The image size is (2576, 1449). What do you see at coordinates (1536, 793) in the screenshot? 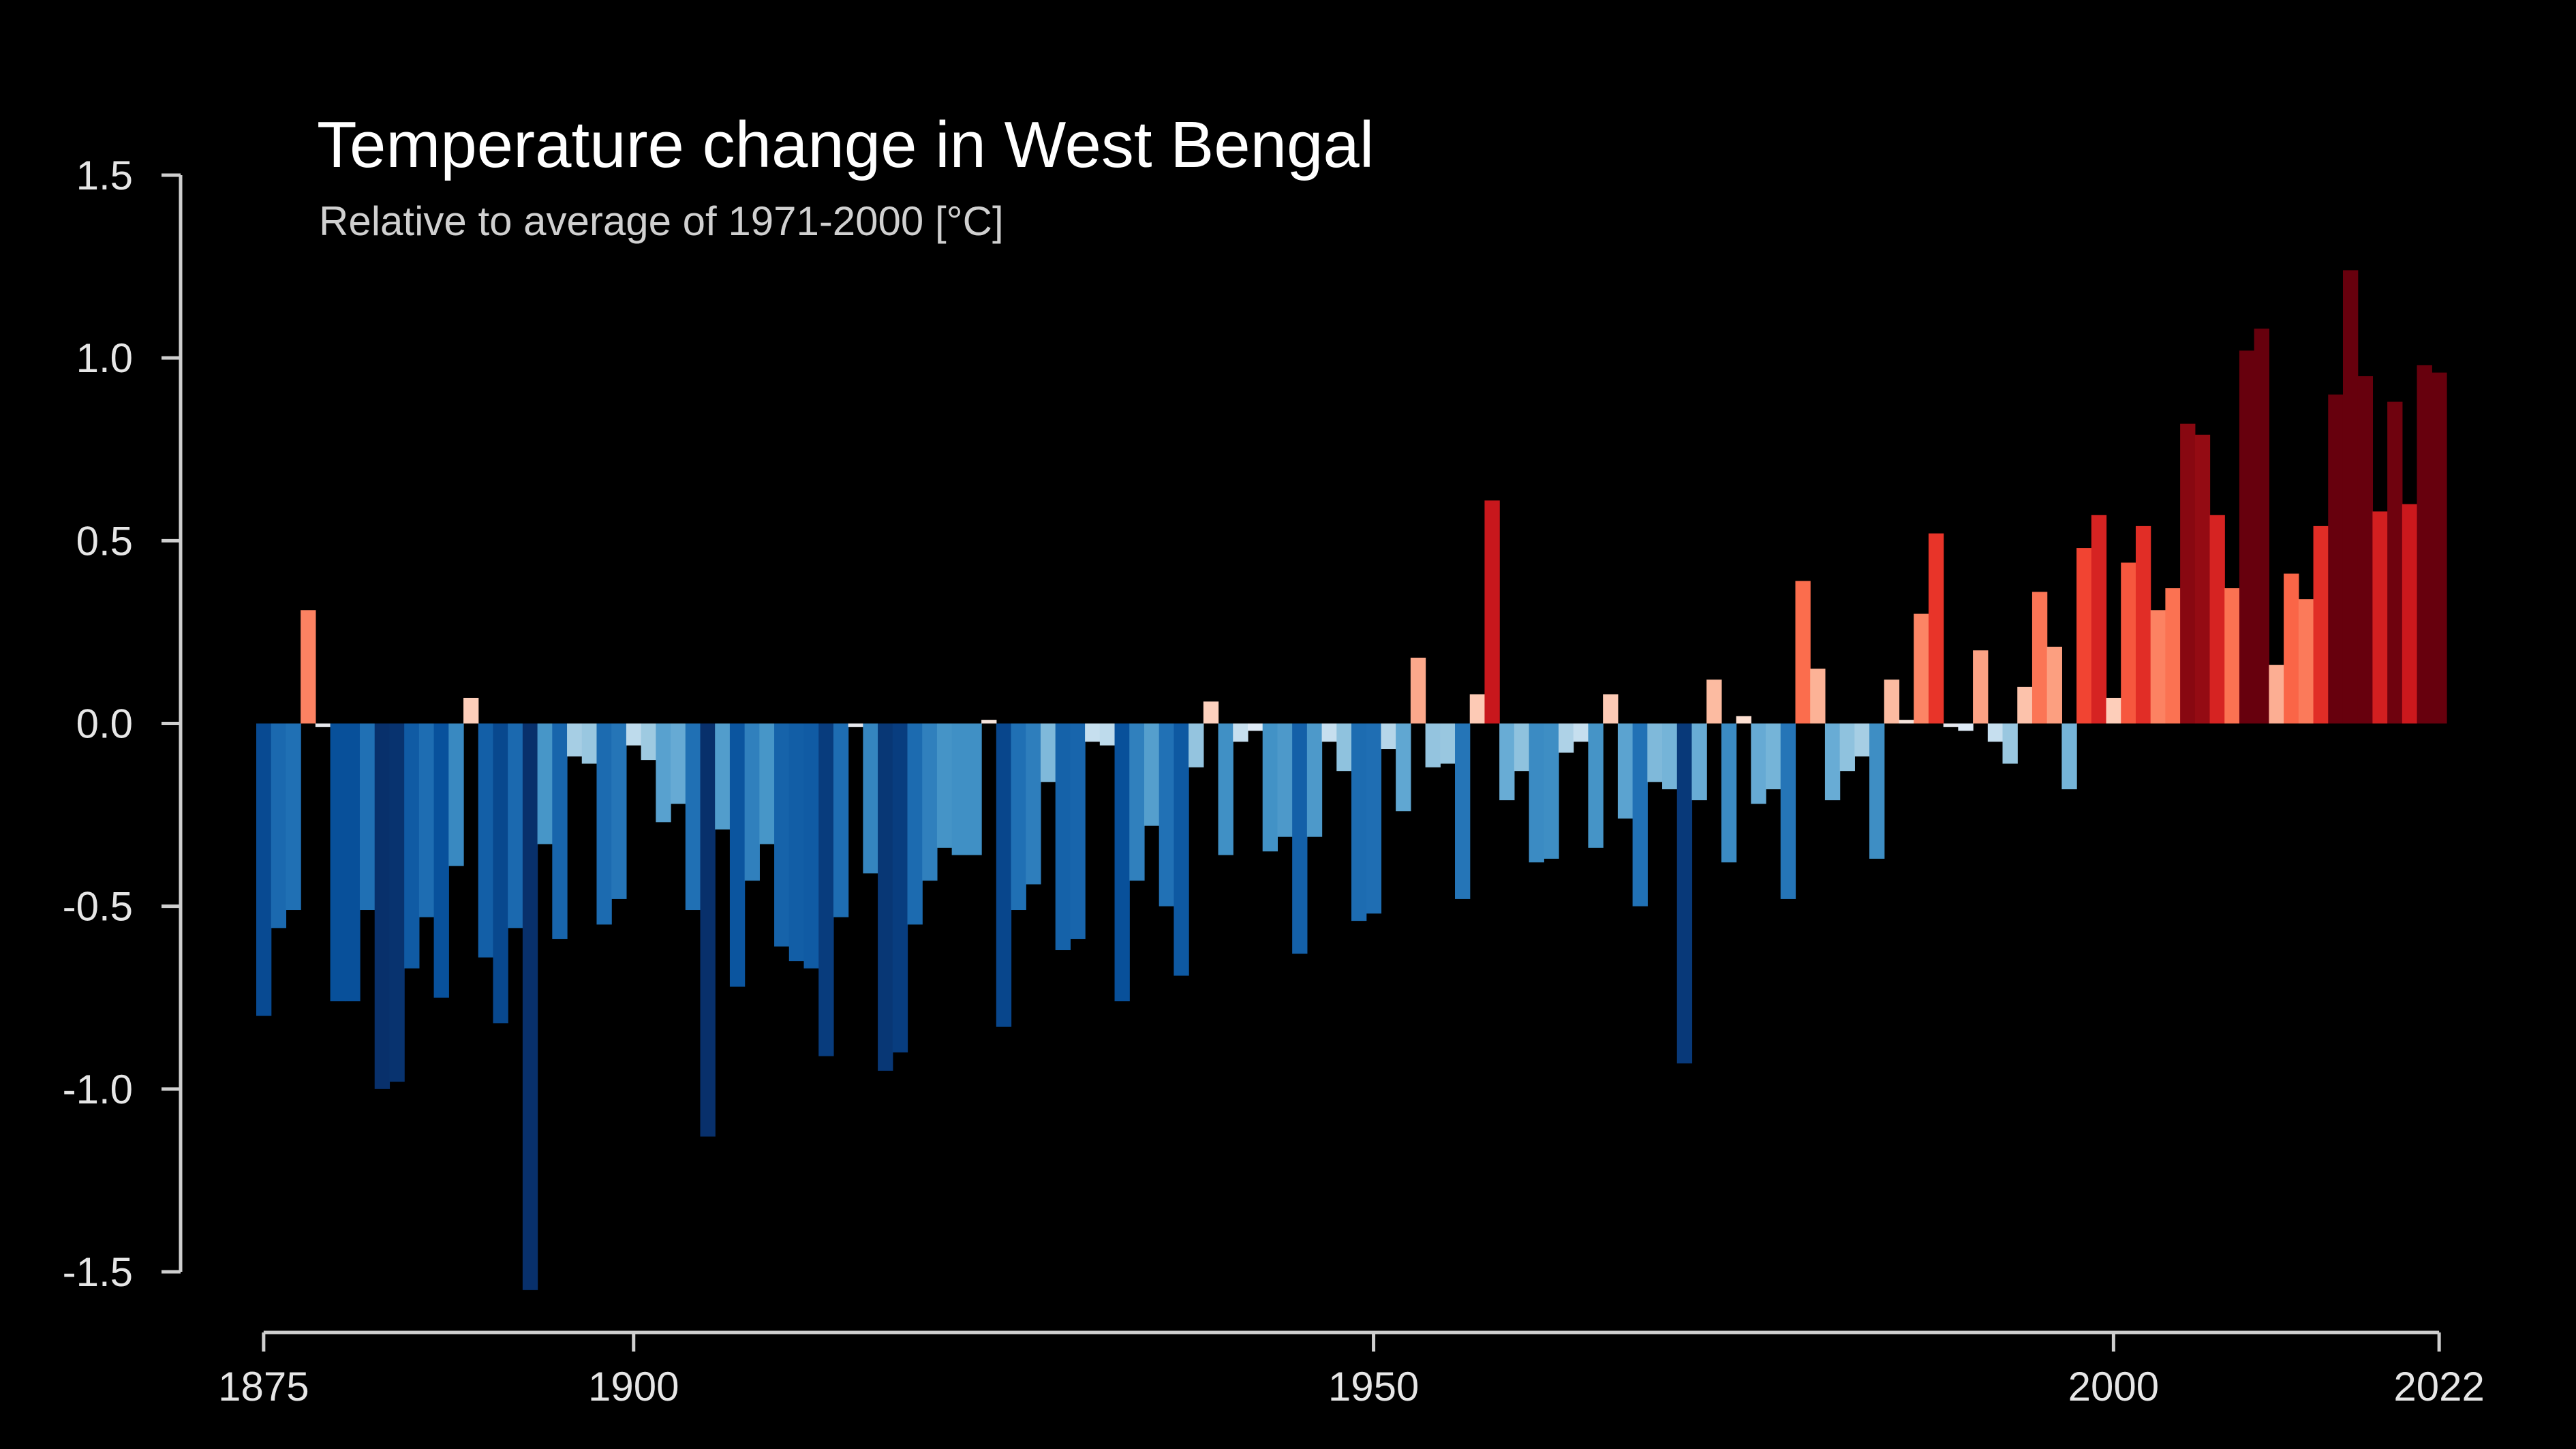
I see `bar-1961` at bounding box center [1536, 793].